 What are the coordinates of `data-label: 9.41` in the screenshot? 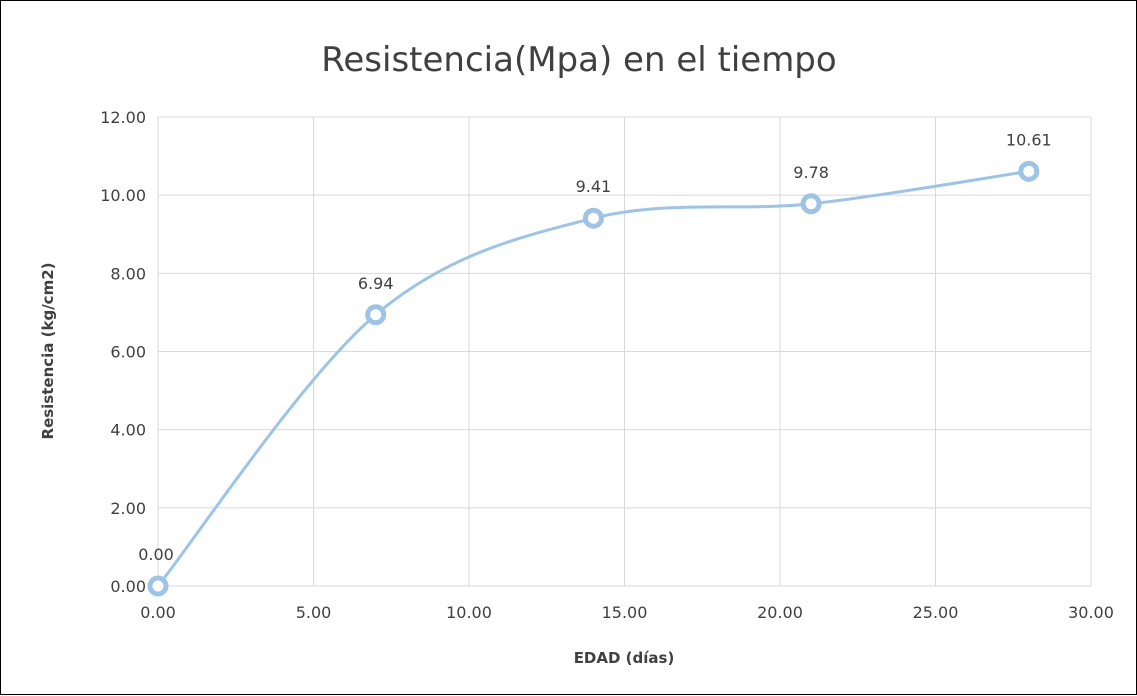 It's located at (594, 186).